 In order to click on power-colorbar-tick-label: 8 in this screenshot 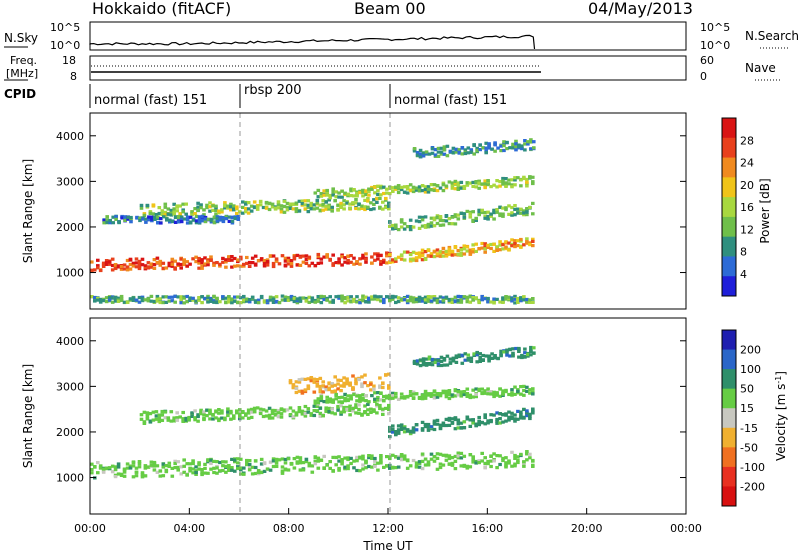, I will do `click(743, 252)`.